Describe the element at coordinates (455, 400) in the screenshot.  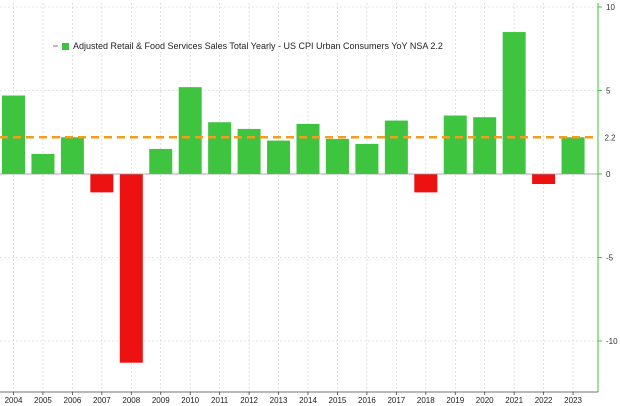
I see `x-tick-label-2019: 2019` at that location.